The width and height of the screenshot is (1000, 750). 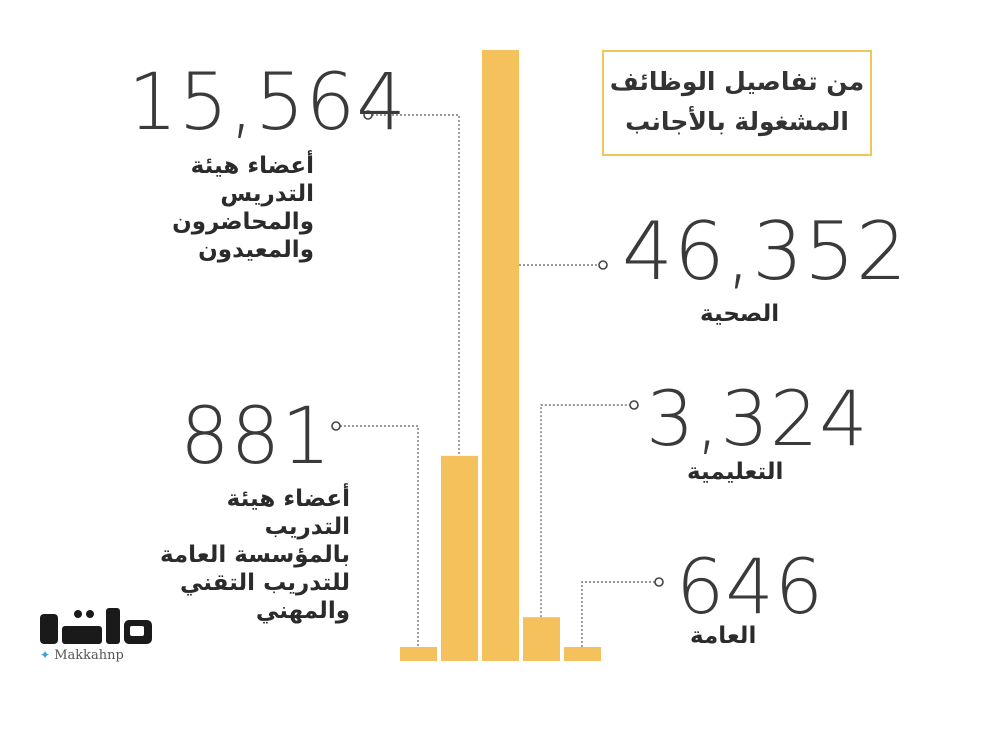 I want to click on category-label-line: التعليمية, so click(x=735, y=472).